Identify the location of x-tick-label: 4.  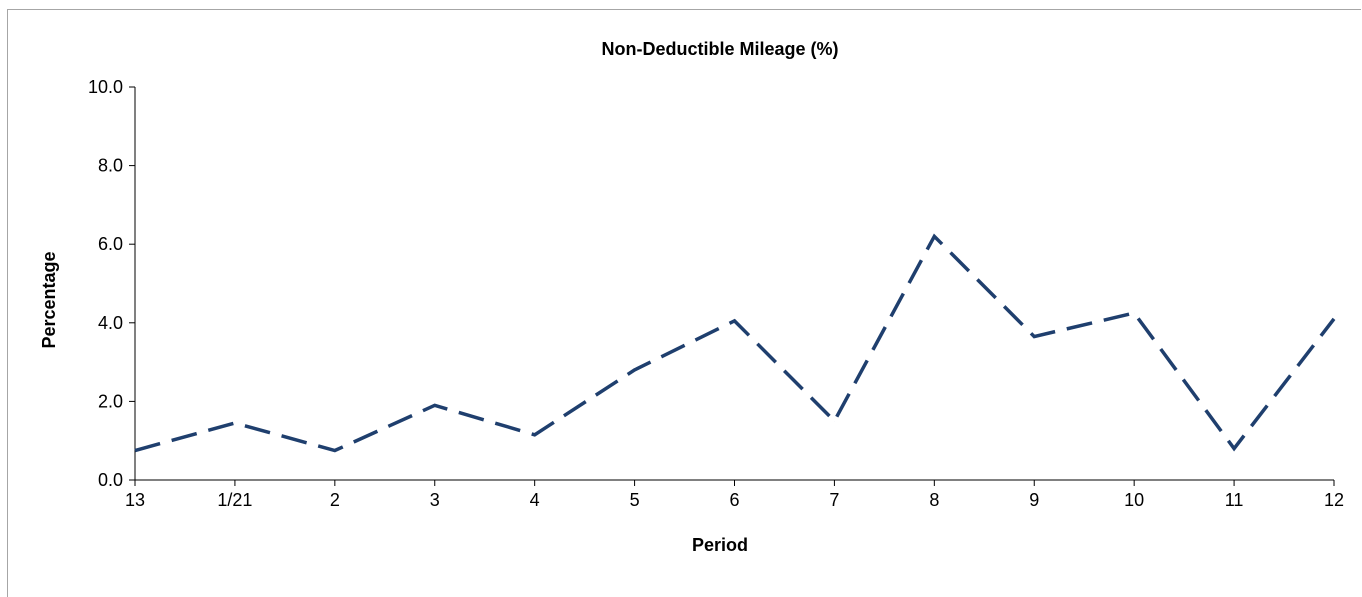
(535, 500).